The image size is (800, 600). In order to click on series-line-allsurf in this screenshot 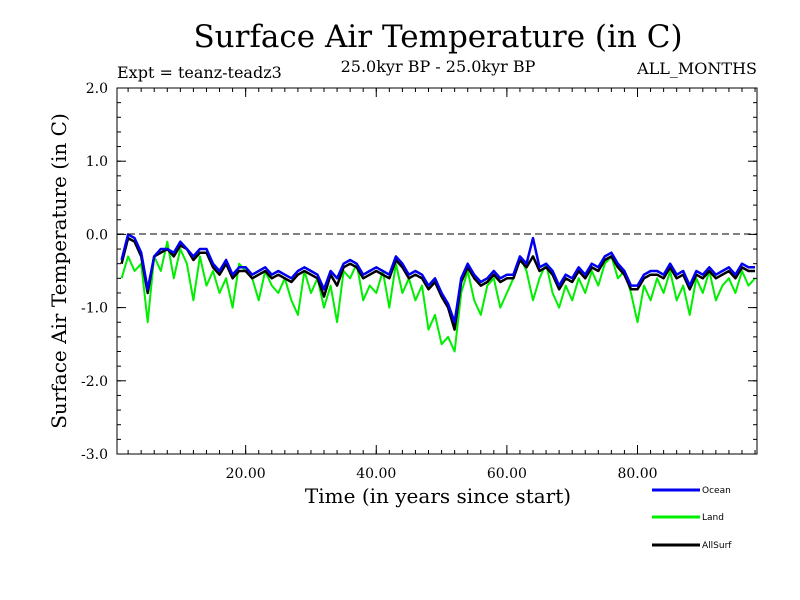, I will do `click(437, 283)`.